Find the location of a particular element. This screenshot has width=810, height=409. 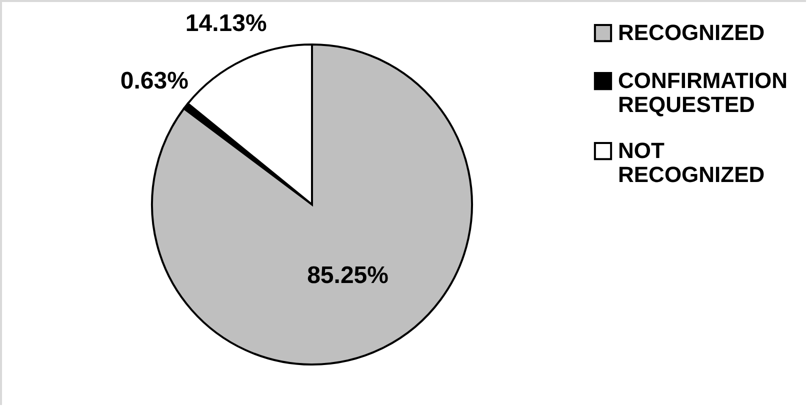

legend-label: RECOGNIZED is located at coordinates (691, 32).